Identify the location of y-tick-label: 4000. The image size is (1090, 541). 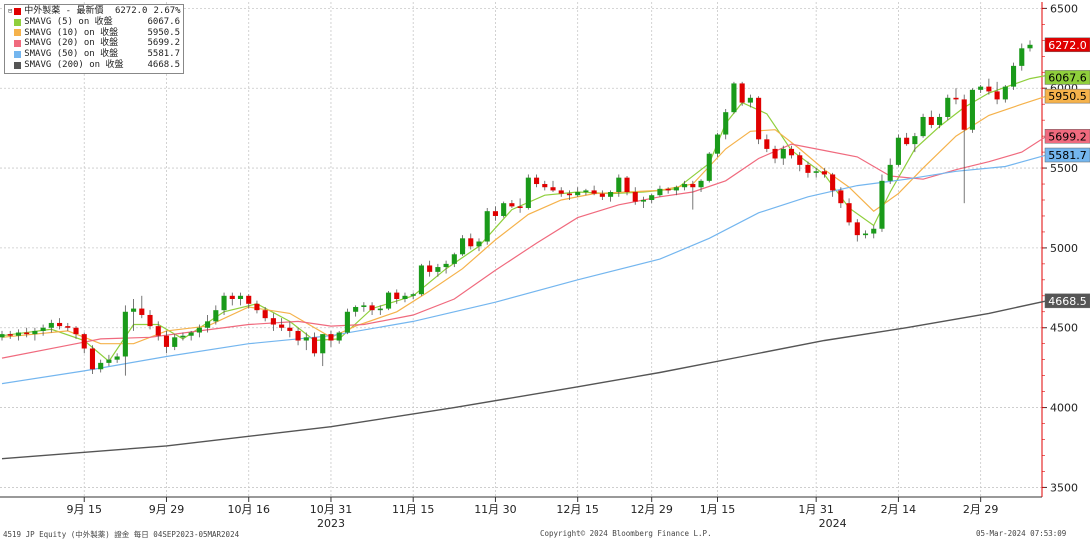
(1064, 408).